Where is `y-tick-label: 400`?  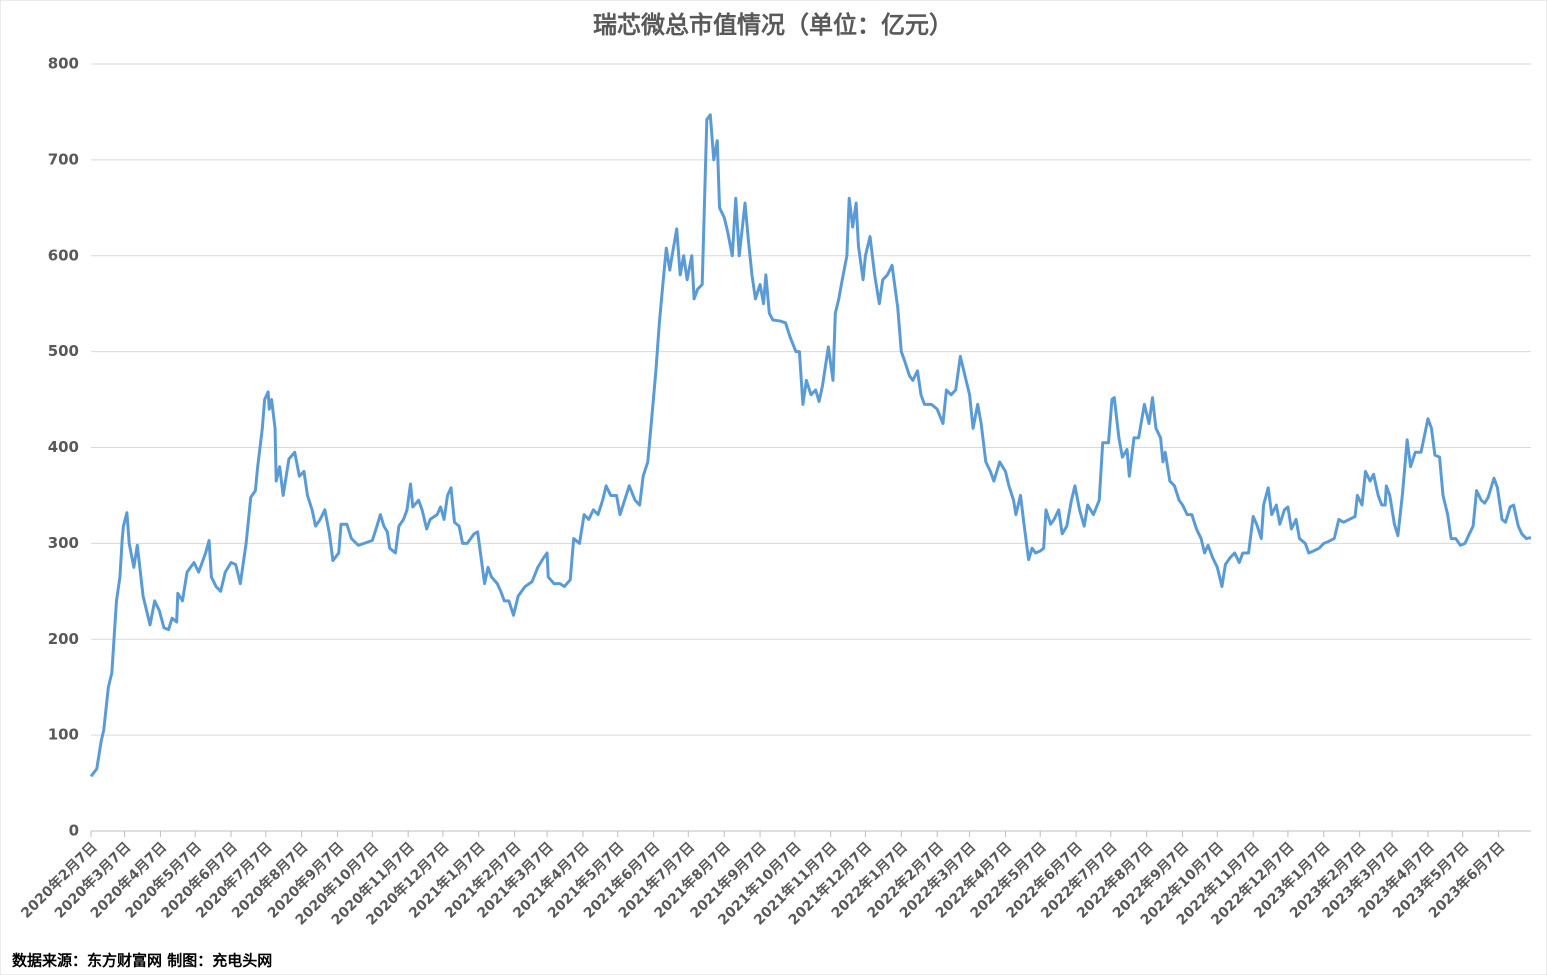 y-tick-label: 400 is located at coordinates (63, 447).